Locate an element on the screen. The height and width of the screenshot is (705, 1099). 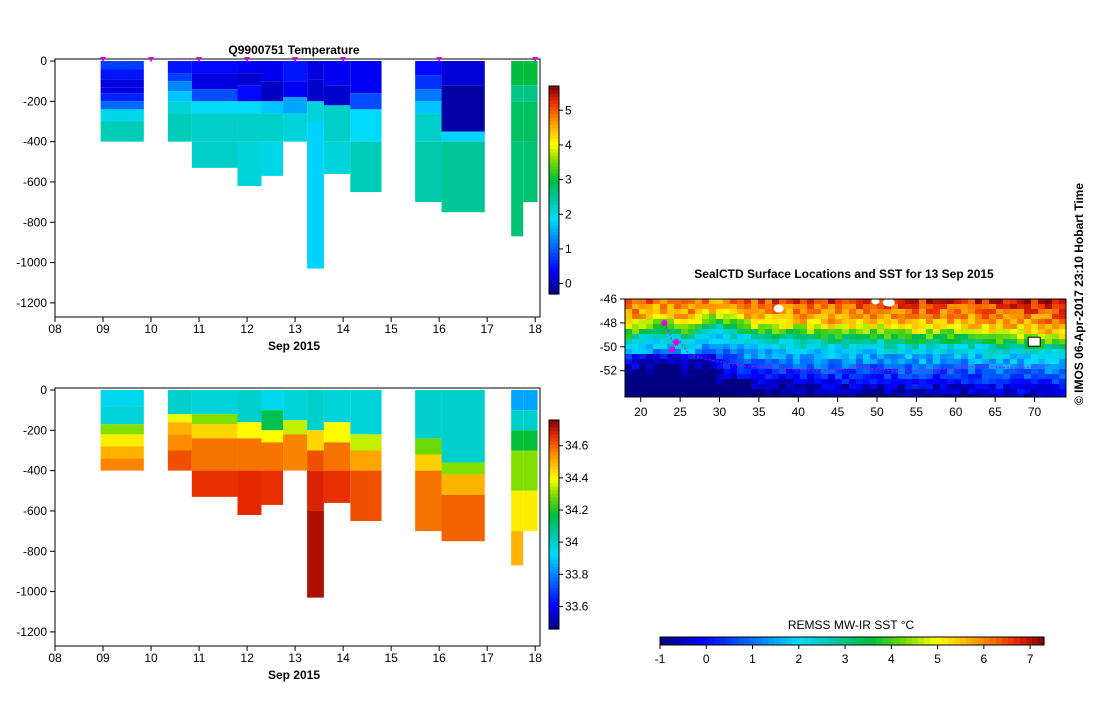
map-x-tick-label: 45 is located at coordinates (838, 412).